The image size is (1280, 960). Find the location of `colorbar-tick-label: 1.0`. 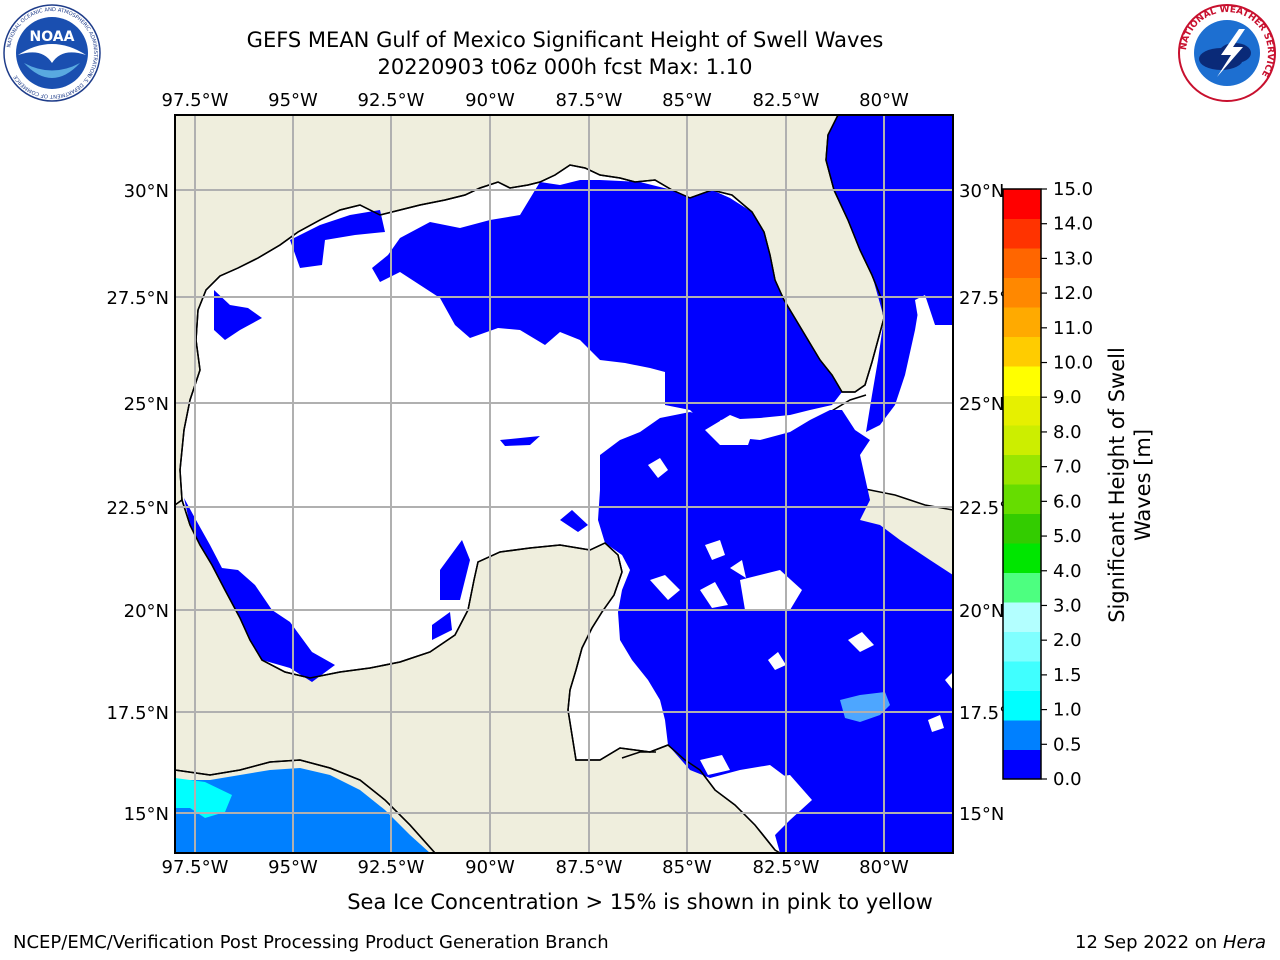

colorbar-tick-label: 1.0 is located at coordinates (1067, 710).